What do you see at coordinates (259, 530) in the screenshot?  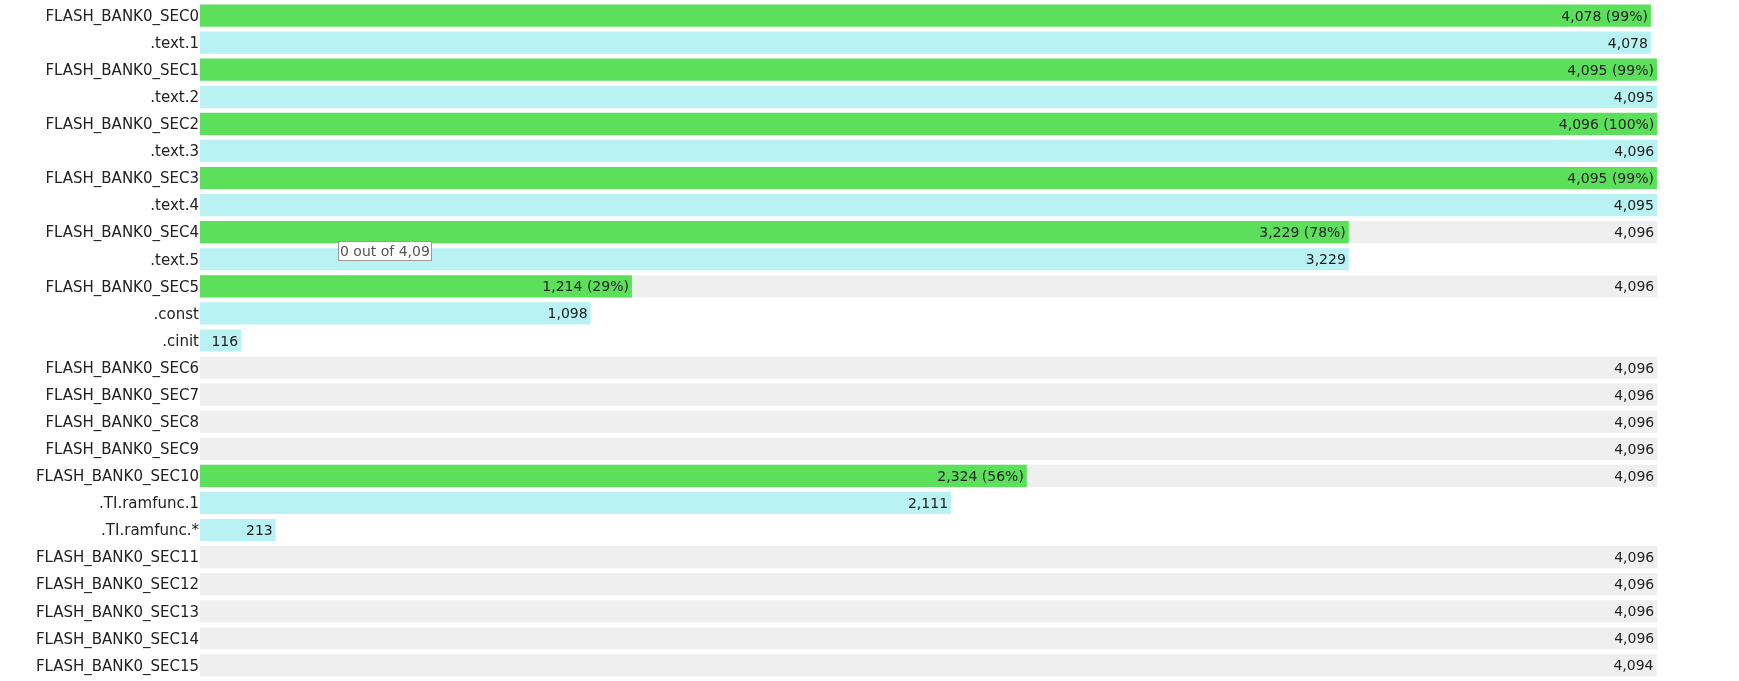 I see `data-label: 213` at bounding box center [259, 530].